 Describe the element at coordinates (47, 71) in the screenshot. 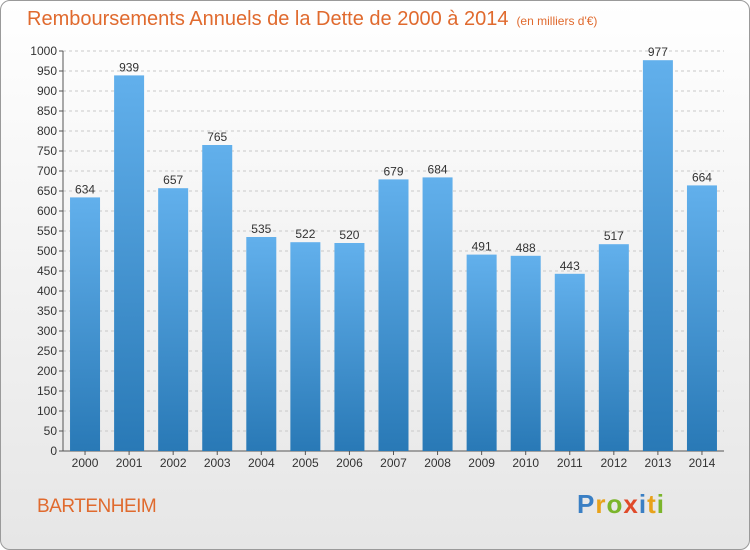

I see `y-tick-label: 950` at that location.